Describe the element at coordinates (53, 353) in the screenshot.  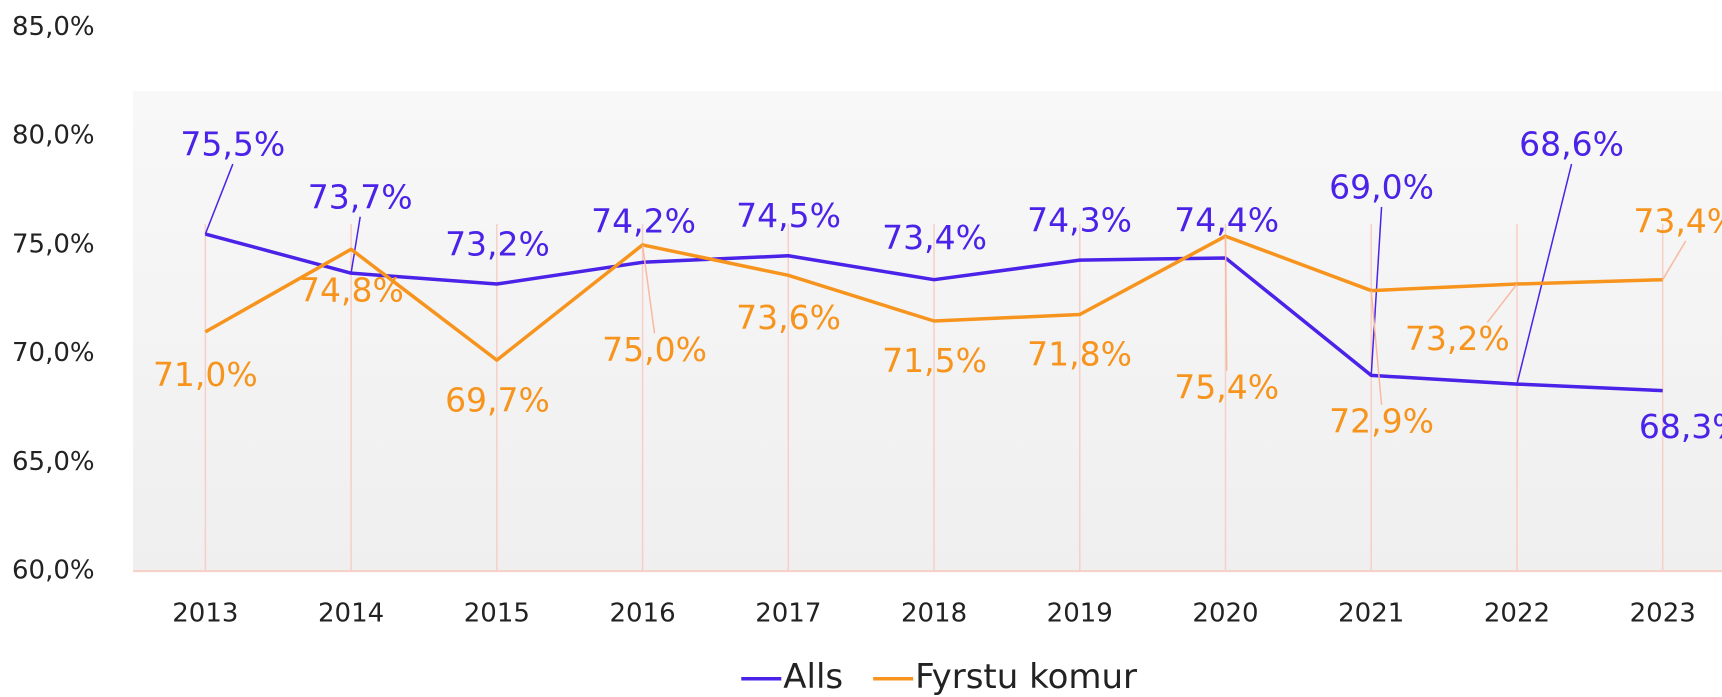
I see `y-tick-label: 70,0%` at that location.